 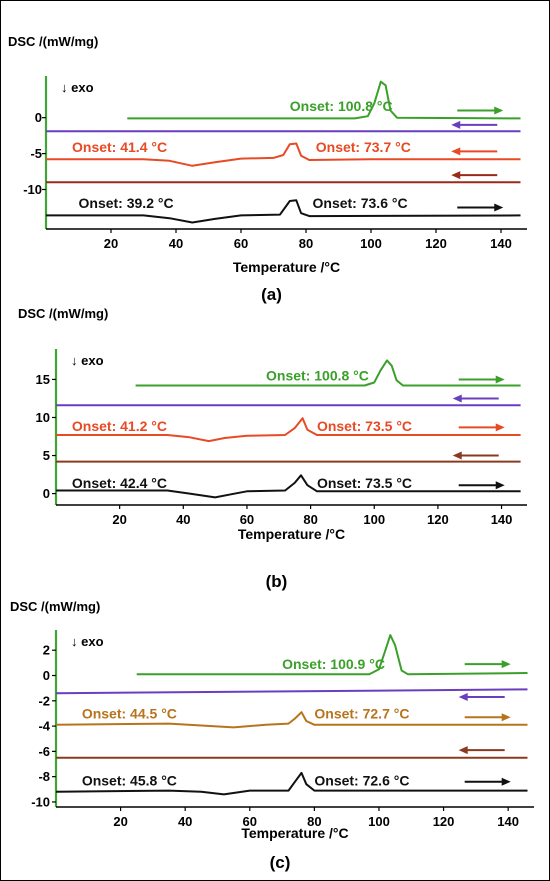 I want to click on onset-label: Onset: 72.6 °C, so click(x=361, y=780).